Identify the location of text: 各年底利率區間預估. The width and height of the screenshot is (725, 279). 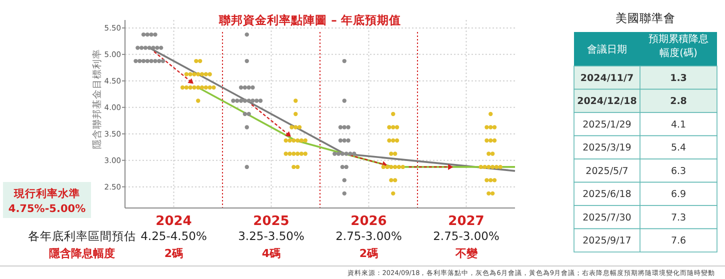
(82, 236).